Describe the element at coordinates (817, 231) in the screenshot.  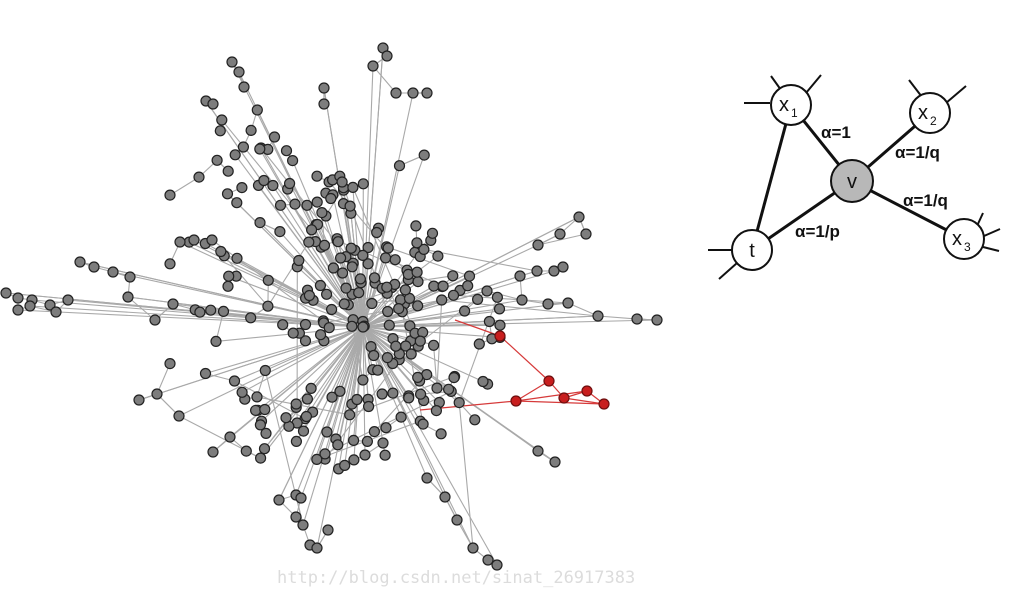
I see `alpha-label-t: α=1/p` at that location.